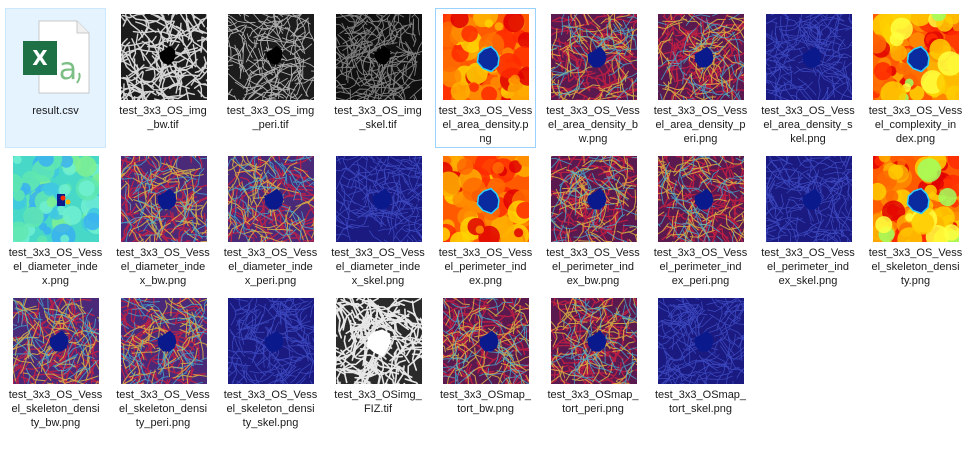 This screenshot has height=468, width=974. What do you see at coordinates (163, 423) in the screenshot?
I see `file-name-line: ty_peri.png` at bounding box center [163, 423].